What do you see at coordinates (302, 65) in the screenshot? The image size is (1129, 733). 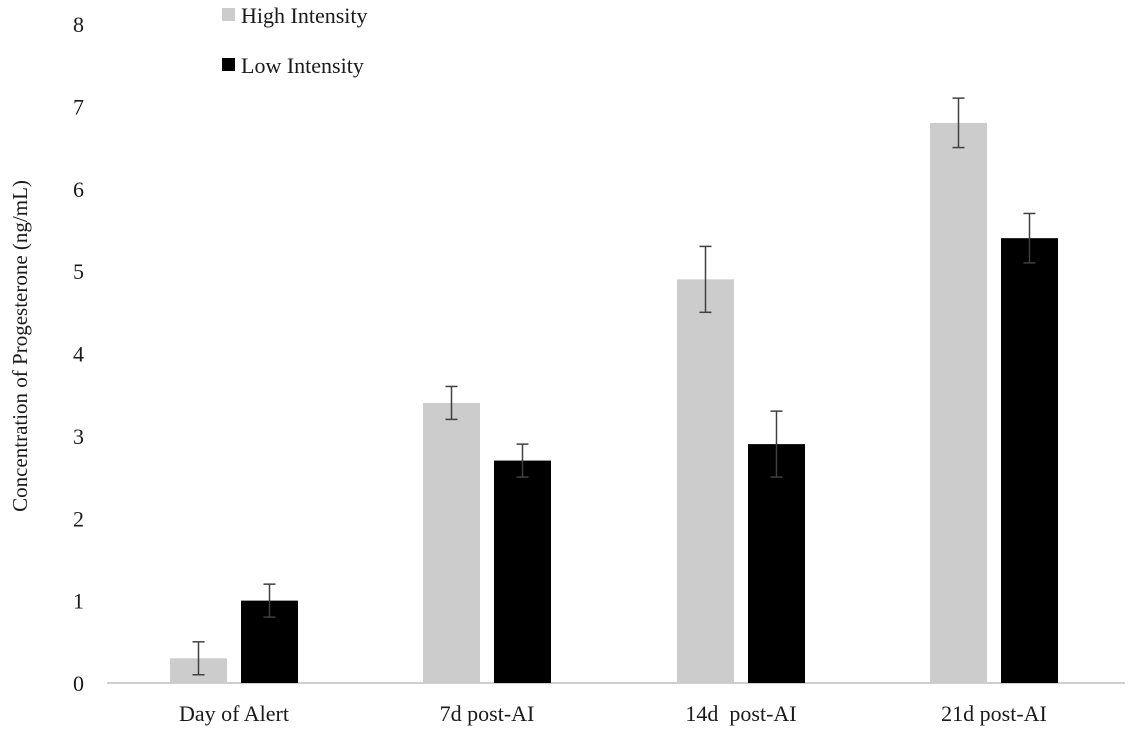 I see `legend-label: Low Intensity` at bounding box center [302, 65].